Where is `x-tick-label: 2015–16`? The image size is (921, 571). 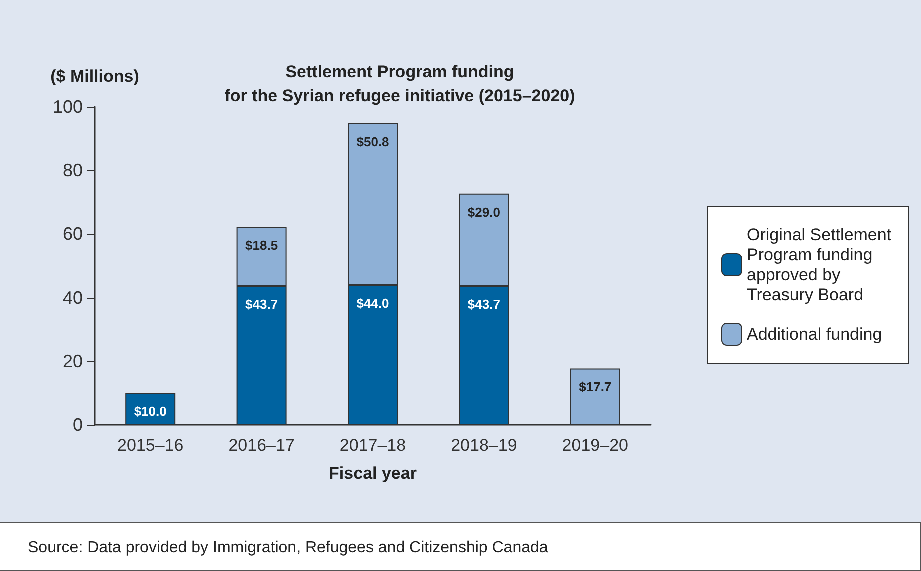 x-tick-label: 2015–16 is located at coordinates (151, 445).